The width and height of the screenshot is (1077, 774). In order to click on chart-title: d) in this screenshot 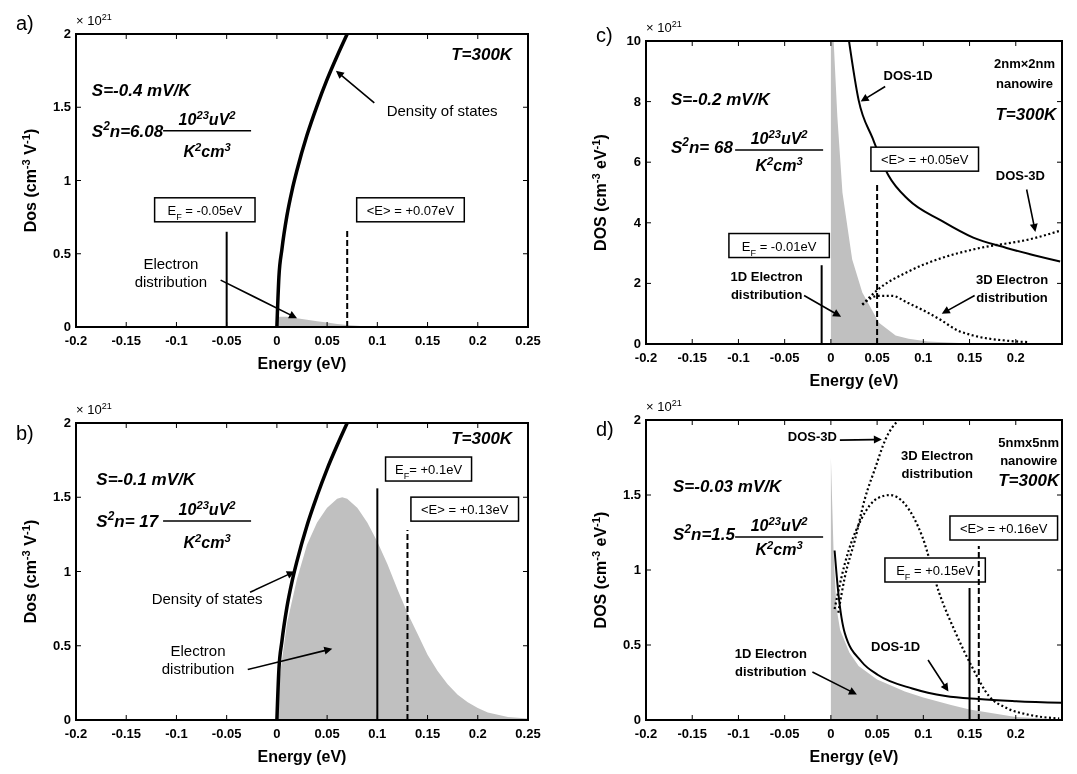, I will do `click(605, 429)`.